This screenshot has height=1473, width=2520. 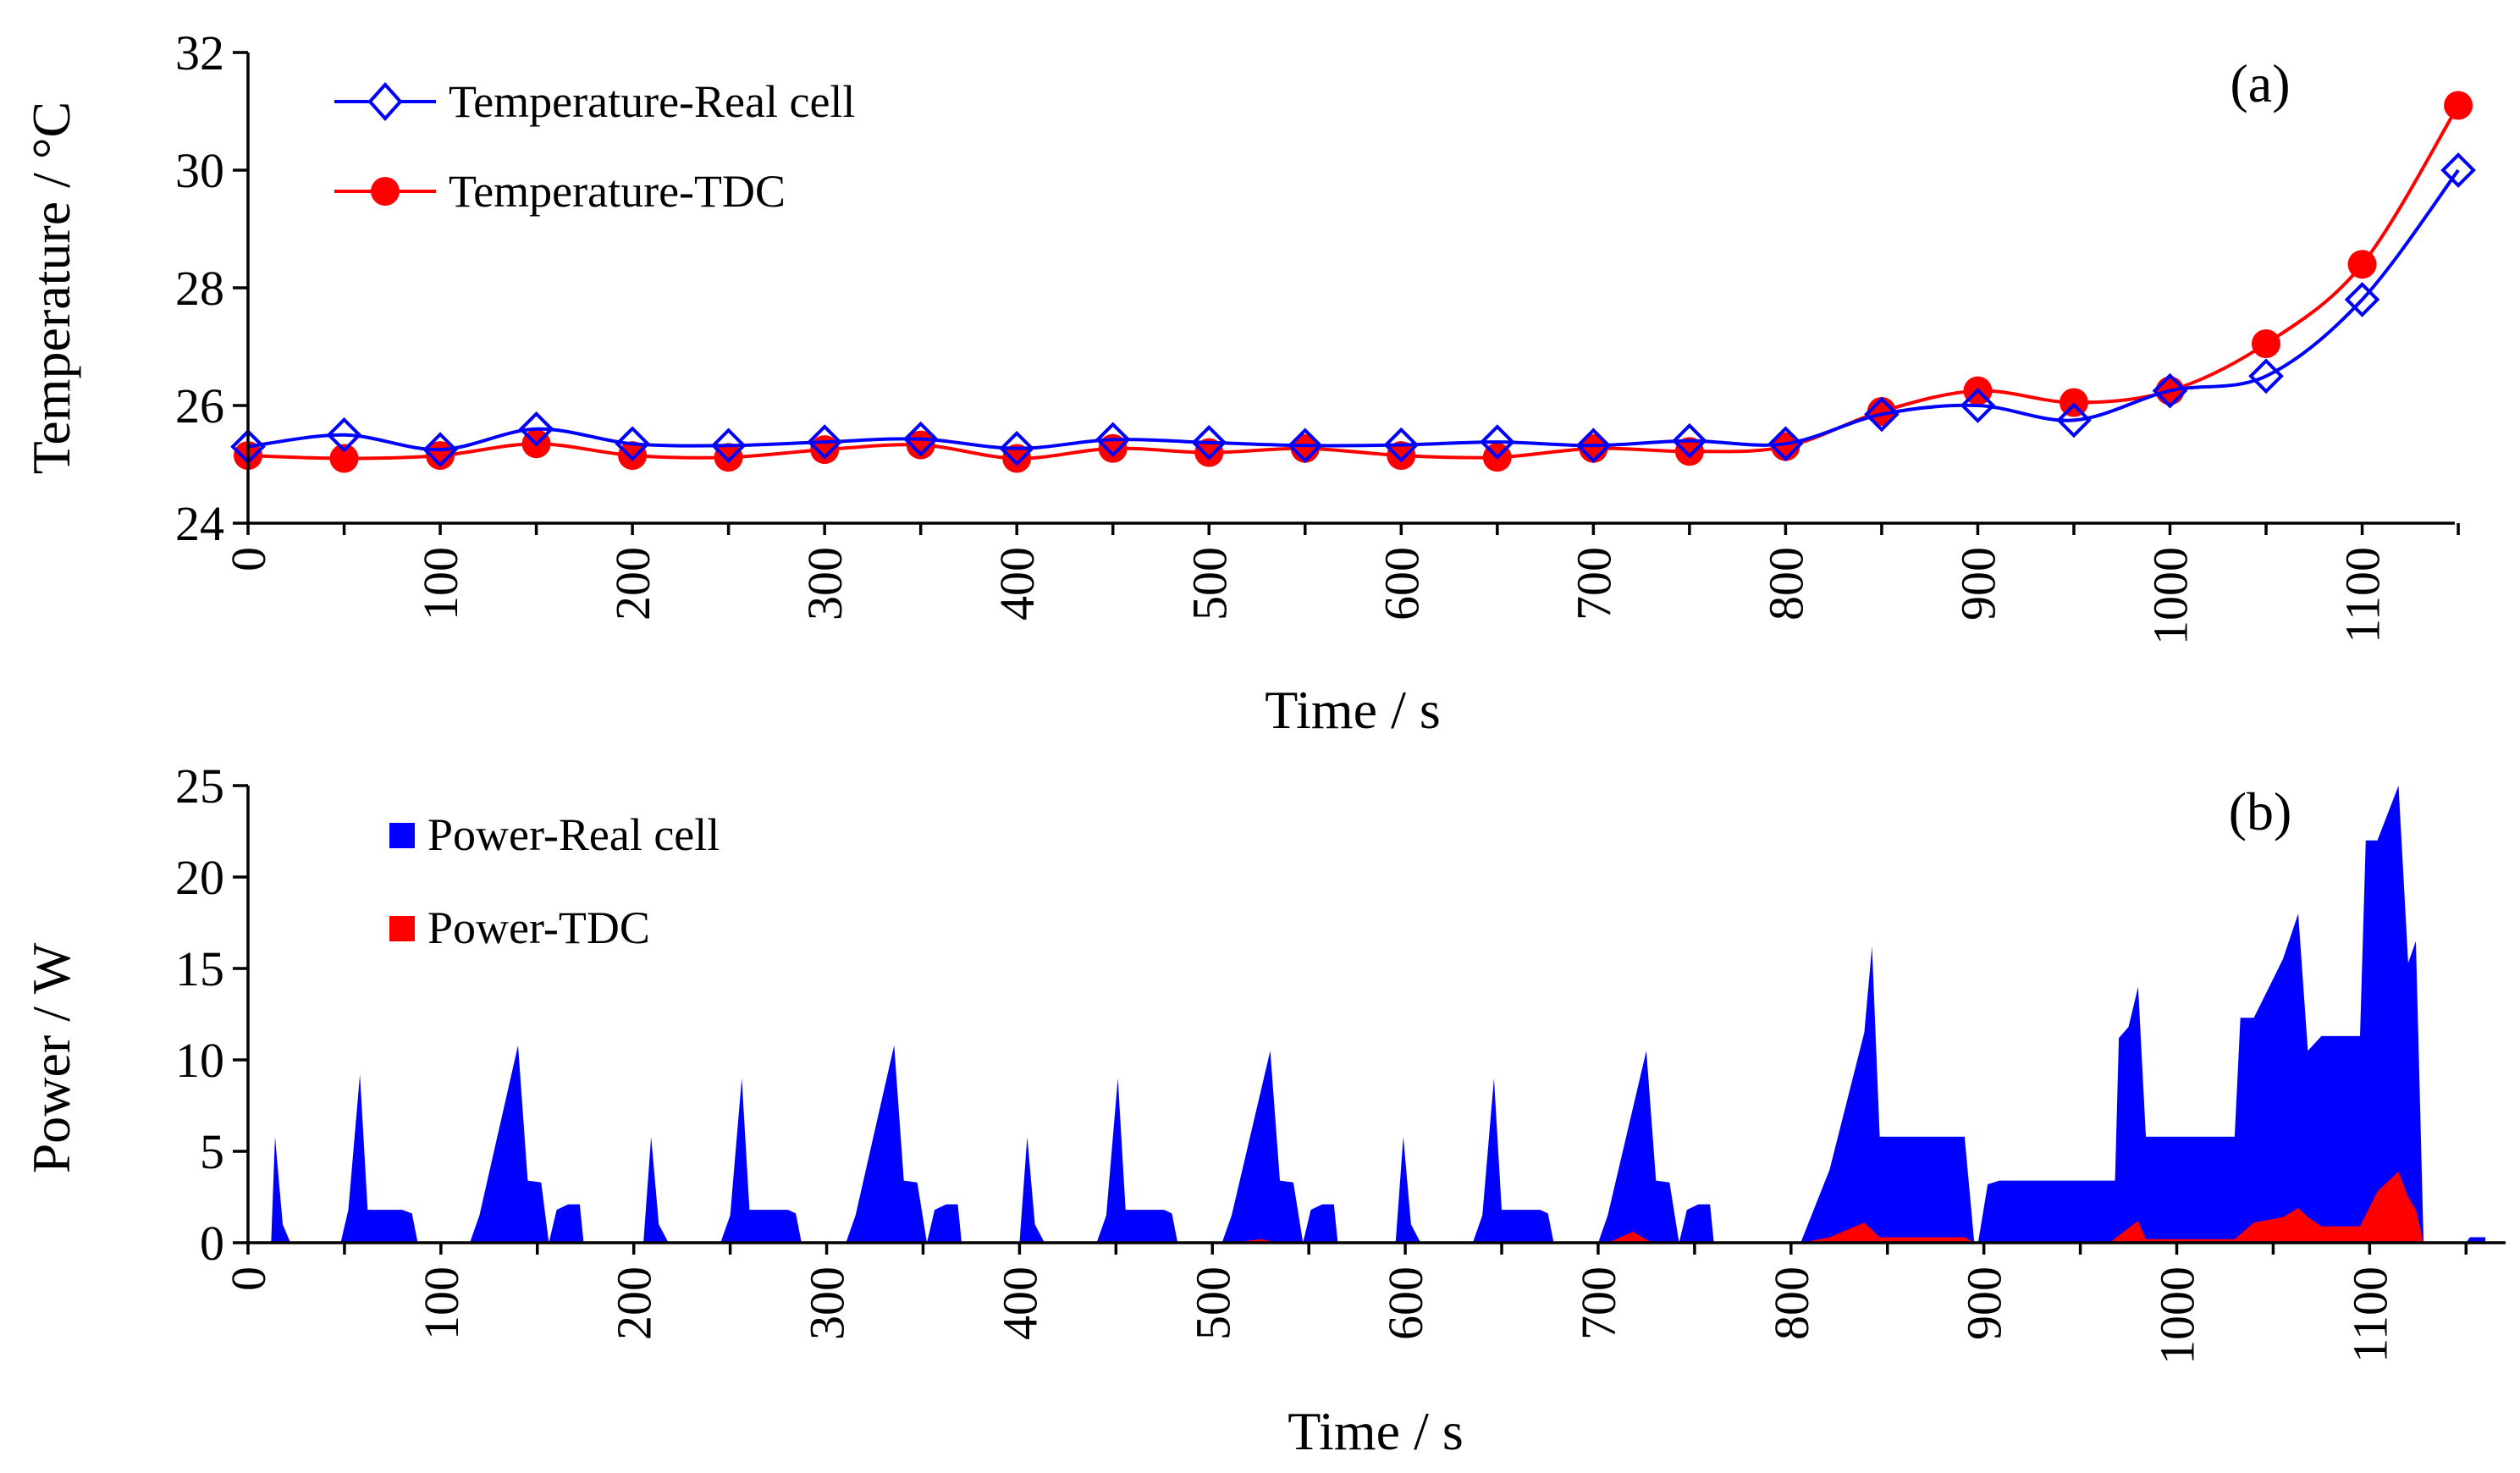 I want to click on legend-label-power-real-cell: Power-Real cell, so click(x=573, y=834).